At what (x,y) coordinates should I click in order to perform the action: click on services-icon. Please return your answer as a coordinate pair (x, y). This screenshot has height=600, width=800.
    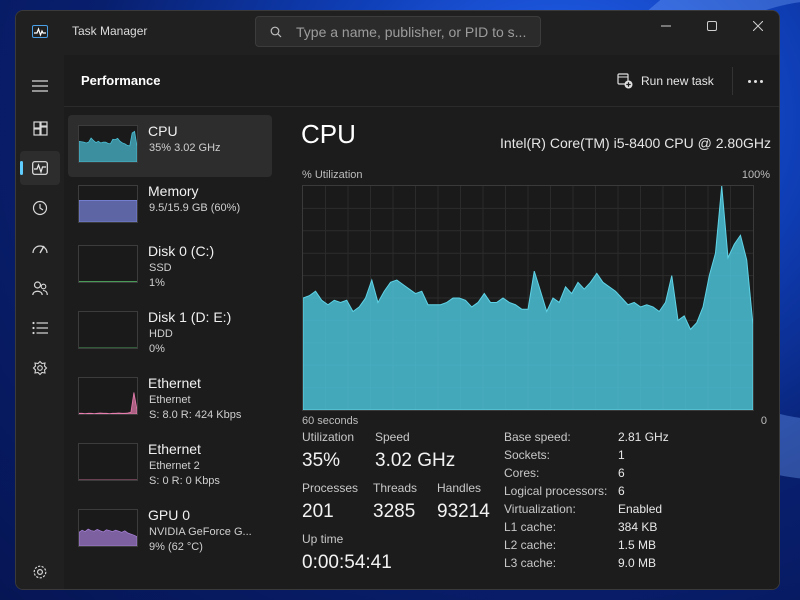
    Looking at the image, I should click on (40, 368).